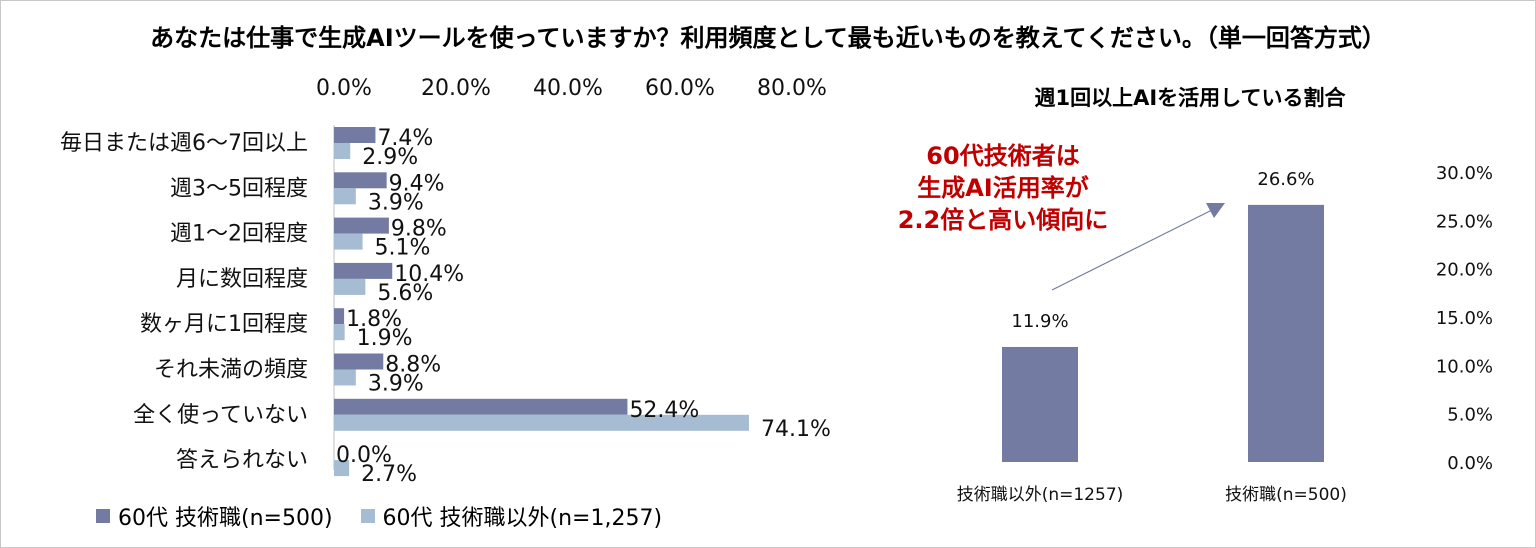 The height and width of the screenshot is (548, 1536). Describe the element at coordinates (792, 88) in the screenshot. I see `x-tick-label: 80.0%` at that location.